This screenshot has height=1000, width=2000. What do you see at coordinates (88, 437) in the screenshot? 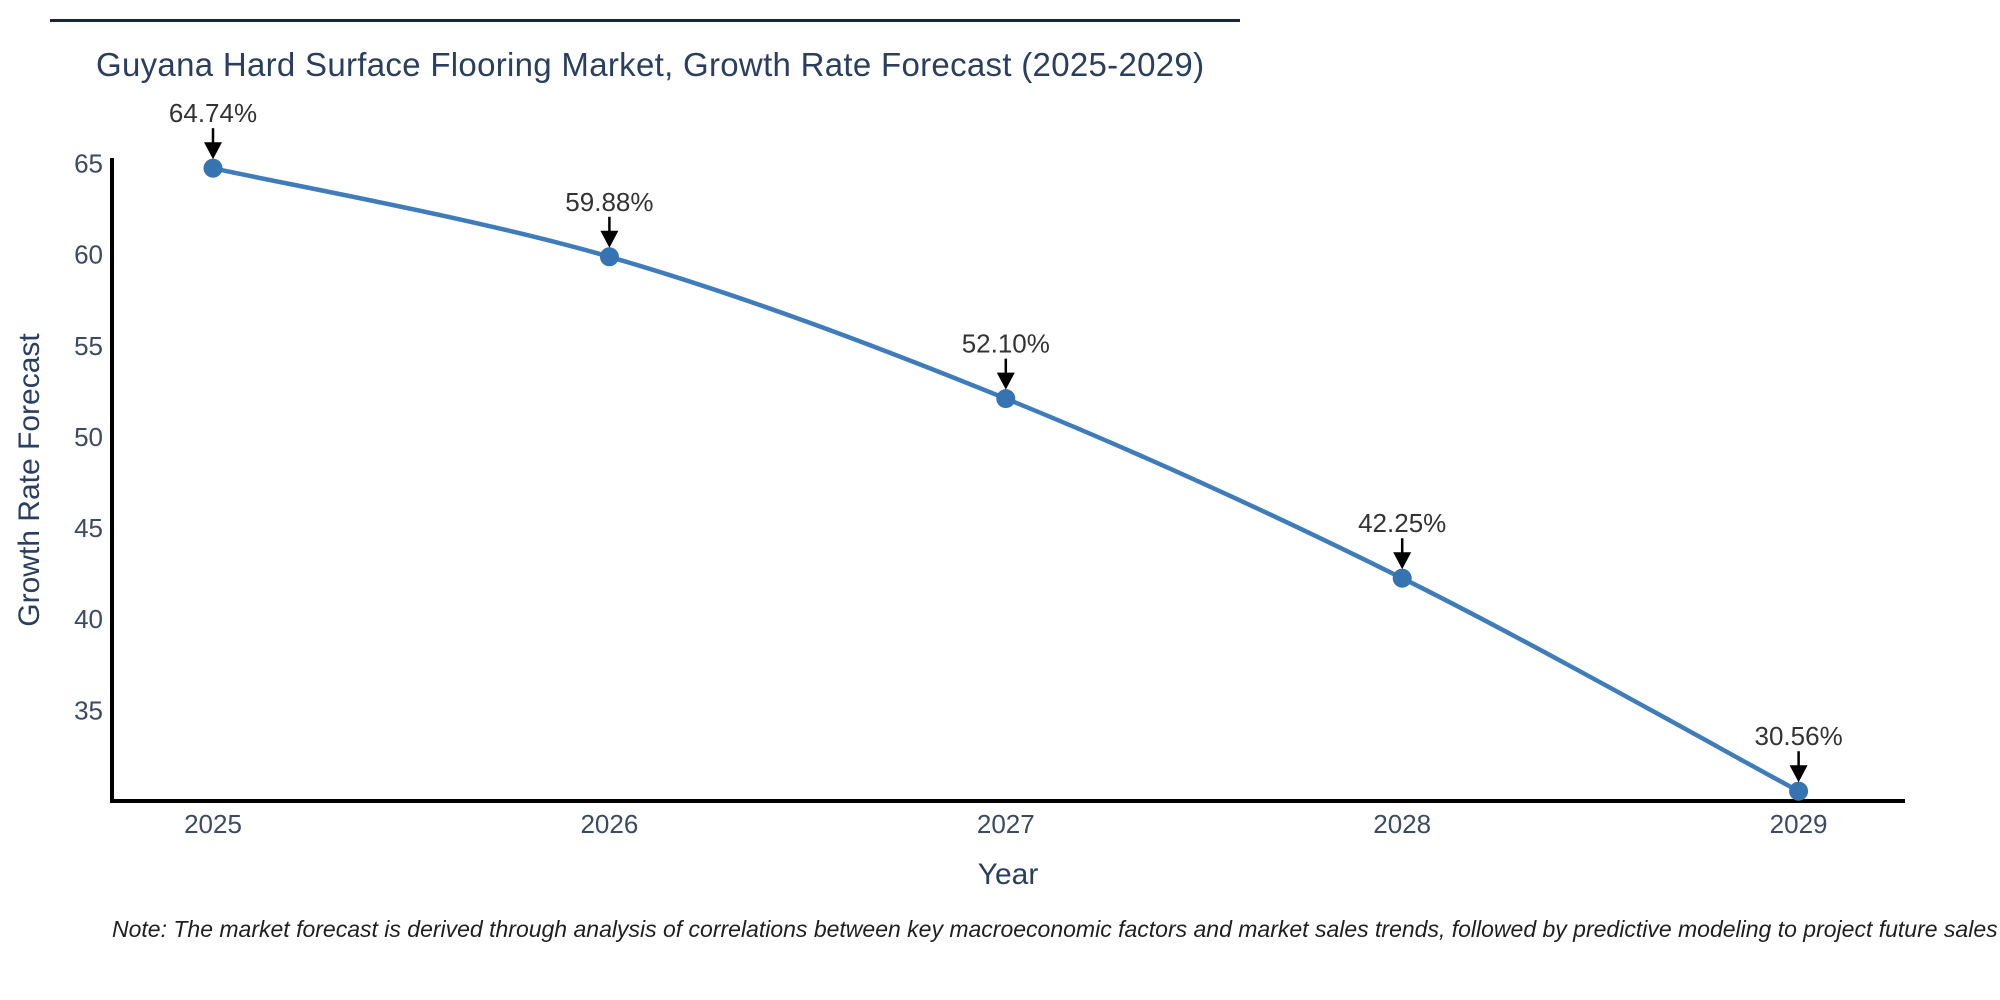
I see `y-tick-label: 50` at bounding box center [88, 437].